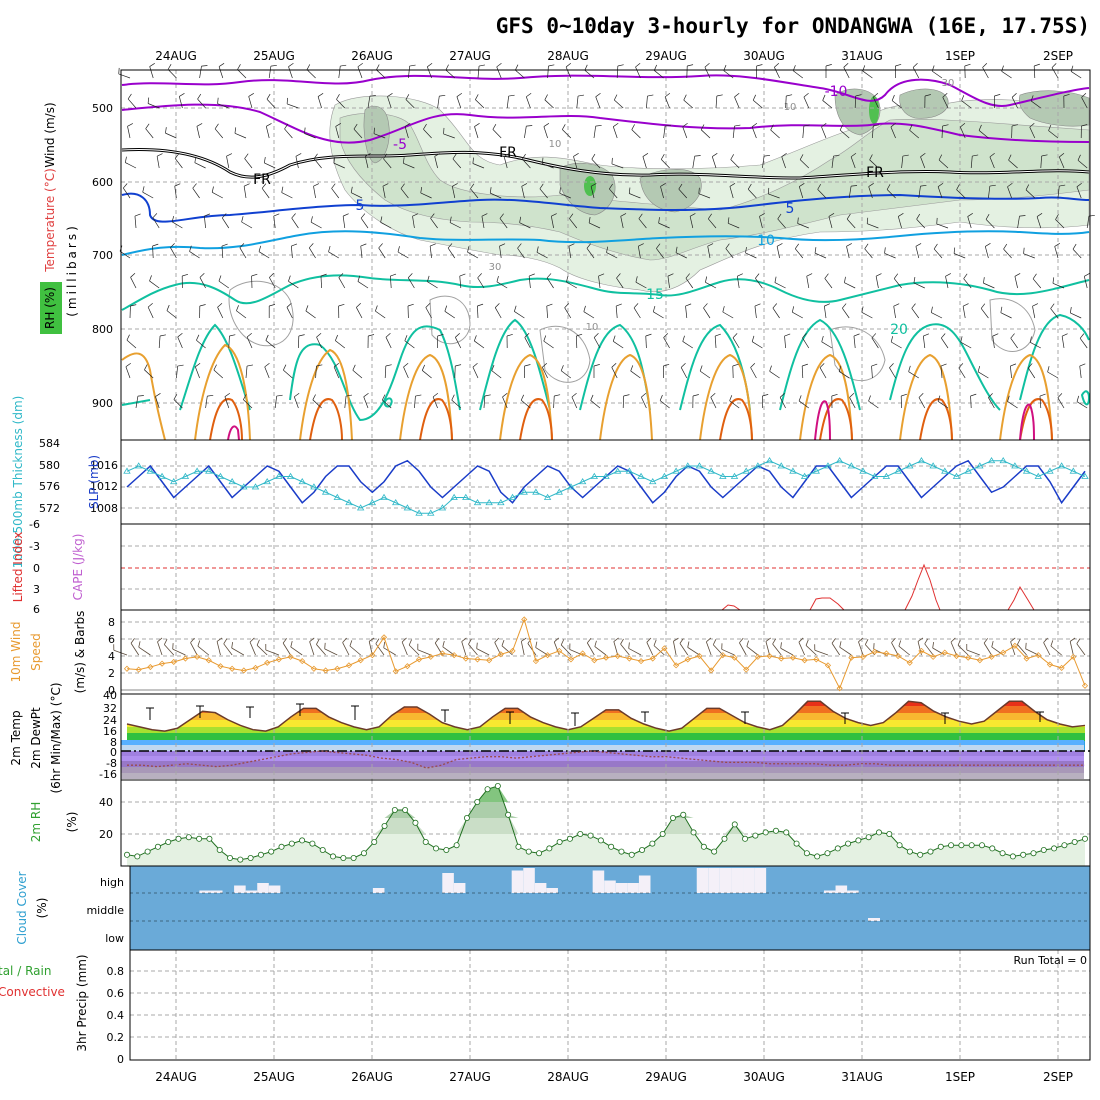  I want to click on legend-total-rain: tal / Rain, so click(25, 971).